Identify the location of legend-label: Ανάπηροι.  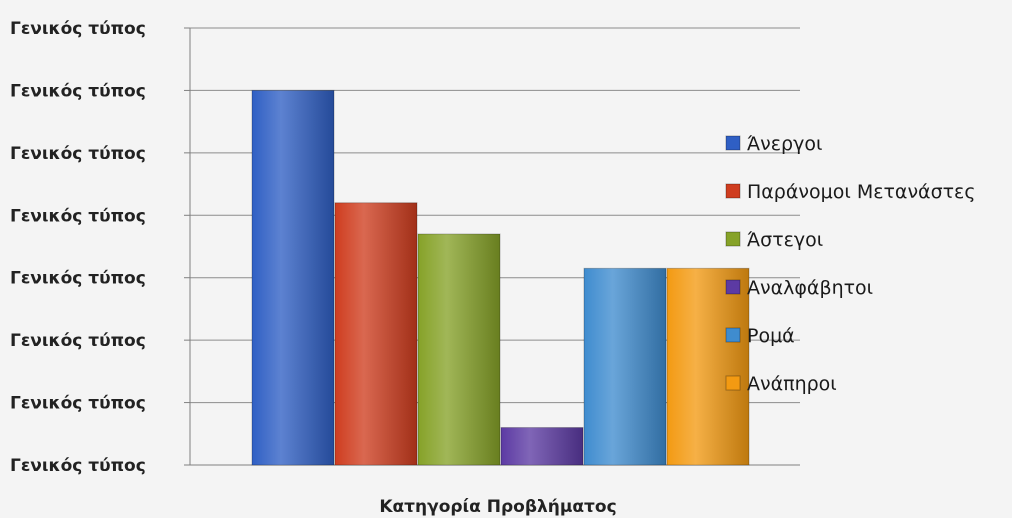
(792, 384).